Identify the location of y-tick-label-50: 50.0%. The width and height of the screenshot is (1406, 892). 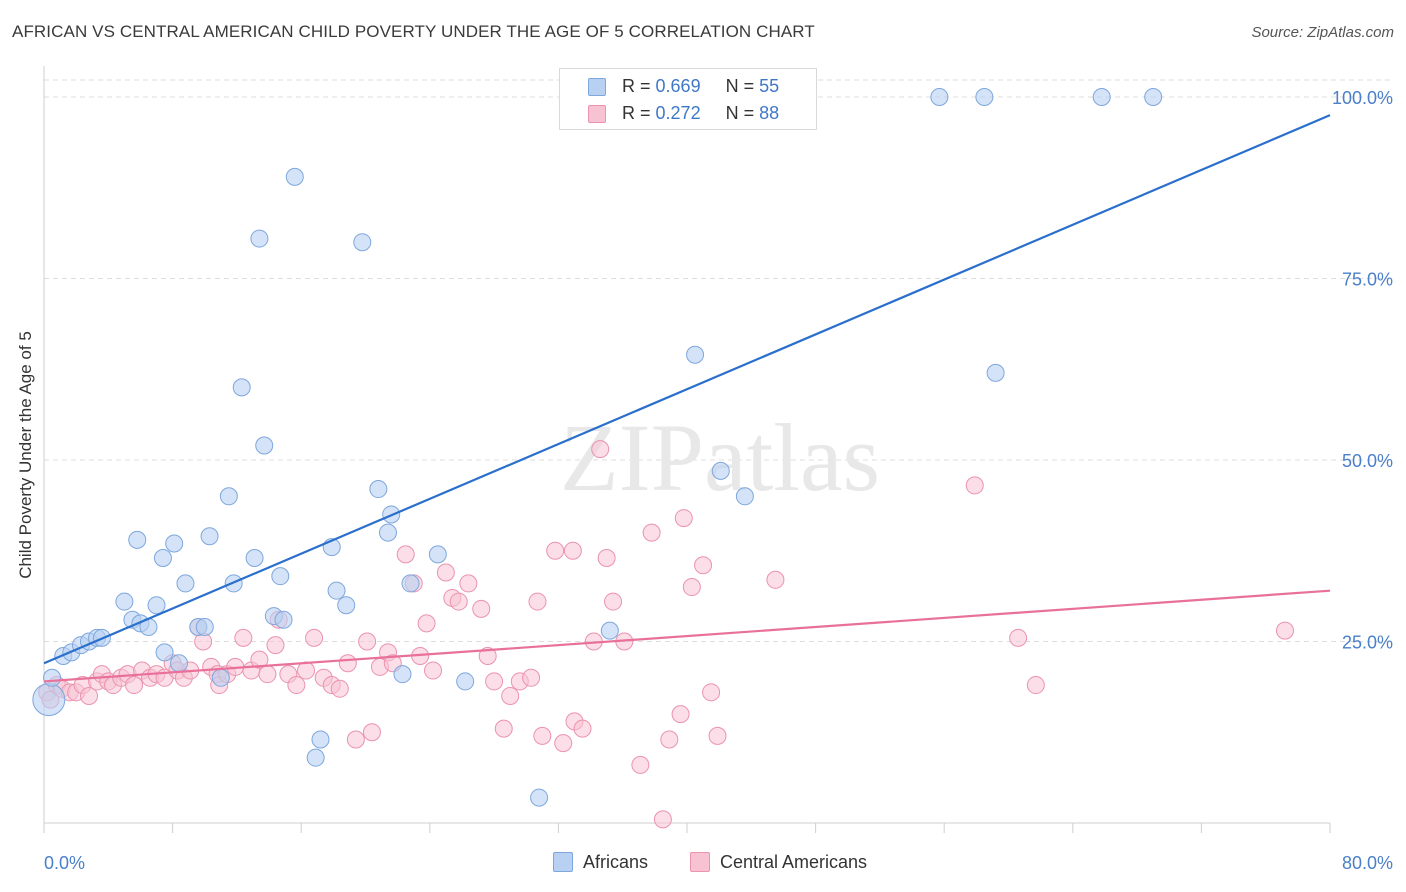
(1367, 461).